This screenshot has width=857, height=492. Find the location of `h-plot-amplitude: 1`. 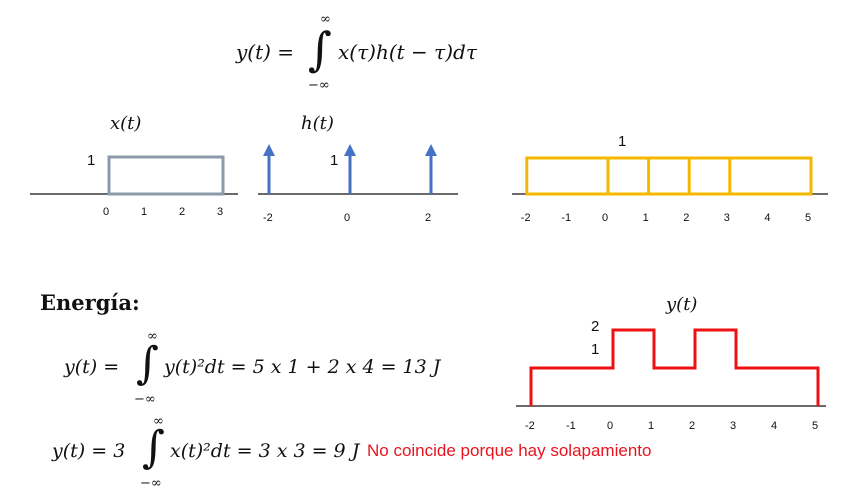

h-plot-amplitude: 1 is located at coordinates (334, 160).